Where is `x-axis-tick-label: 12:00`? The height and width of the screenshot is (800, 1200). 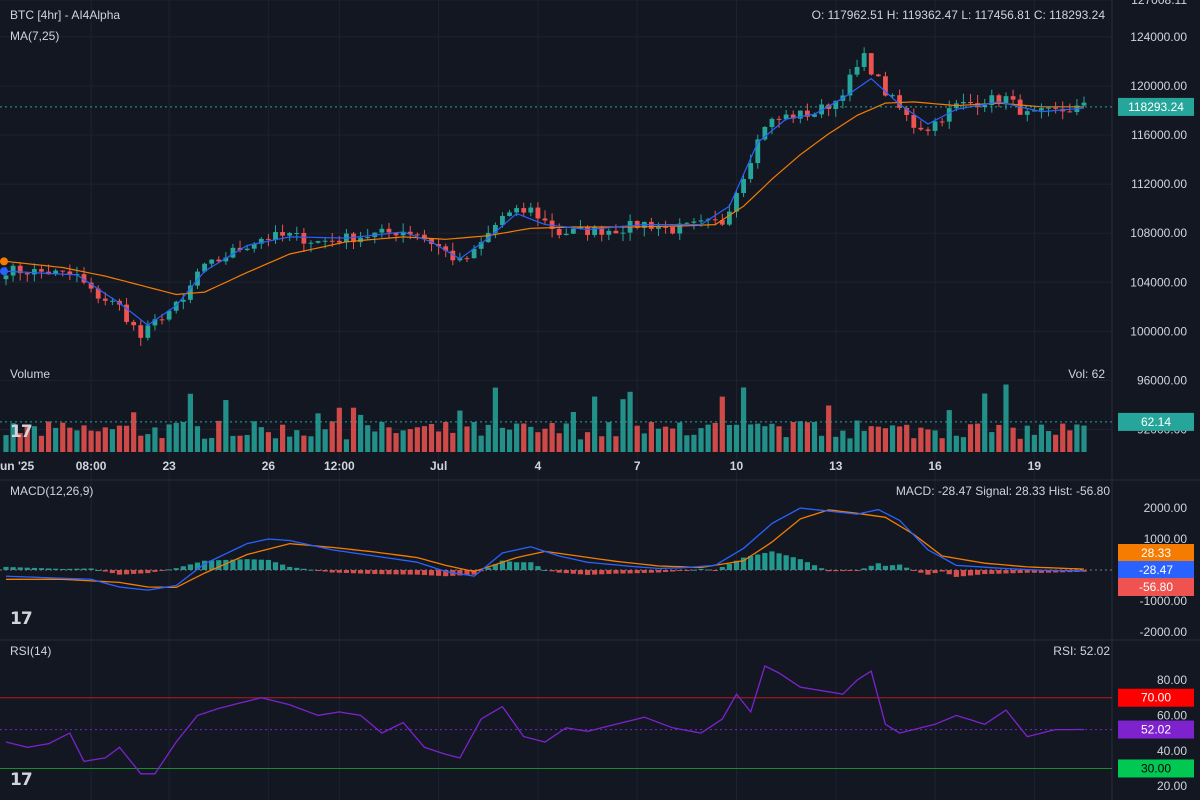
x-axis-tick-label: 12:00 is located at coordinates (339, 466).